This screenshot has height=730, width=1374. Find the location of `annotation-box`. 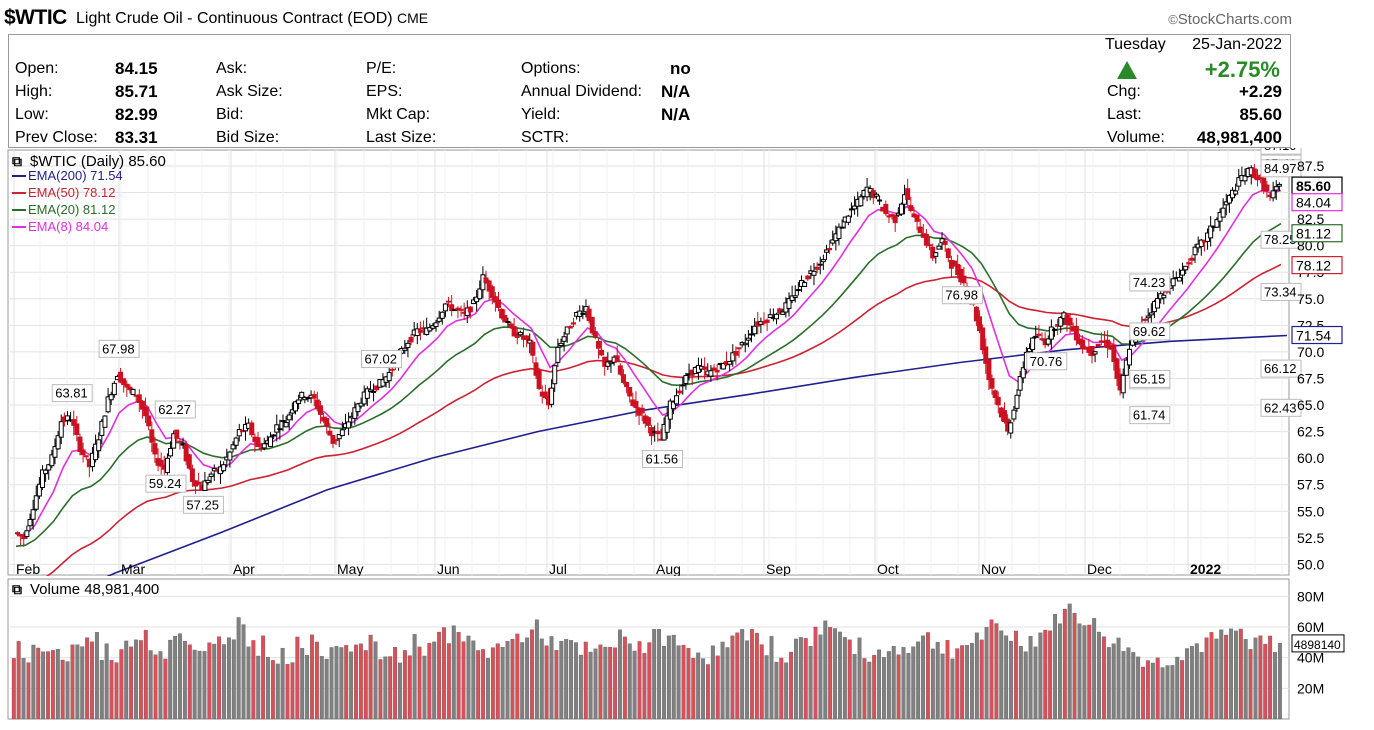

annotation-box is located at coordinates (1150, 282).